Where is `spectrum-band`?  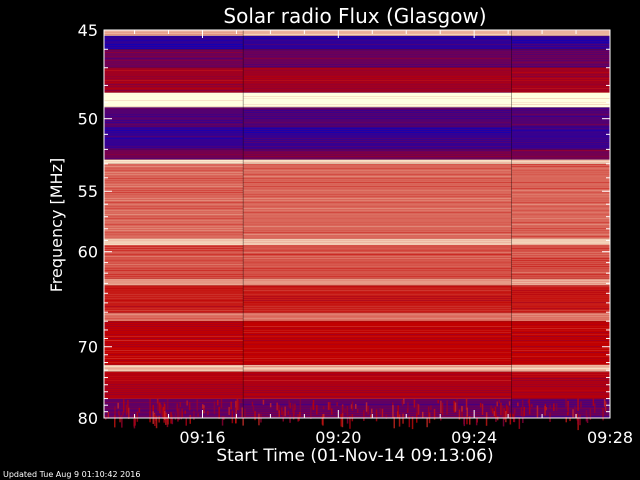
spectrum-band is located at coordinates (357, 241).